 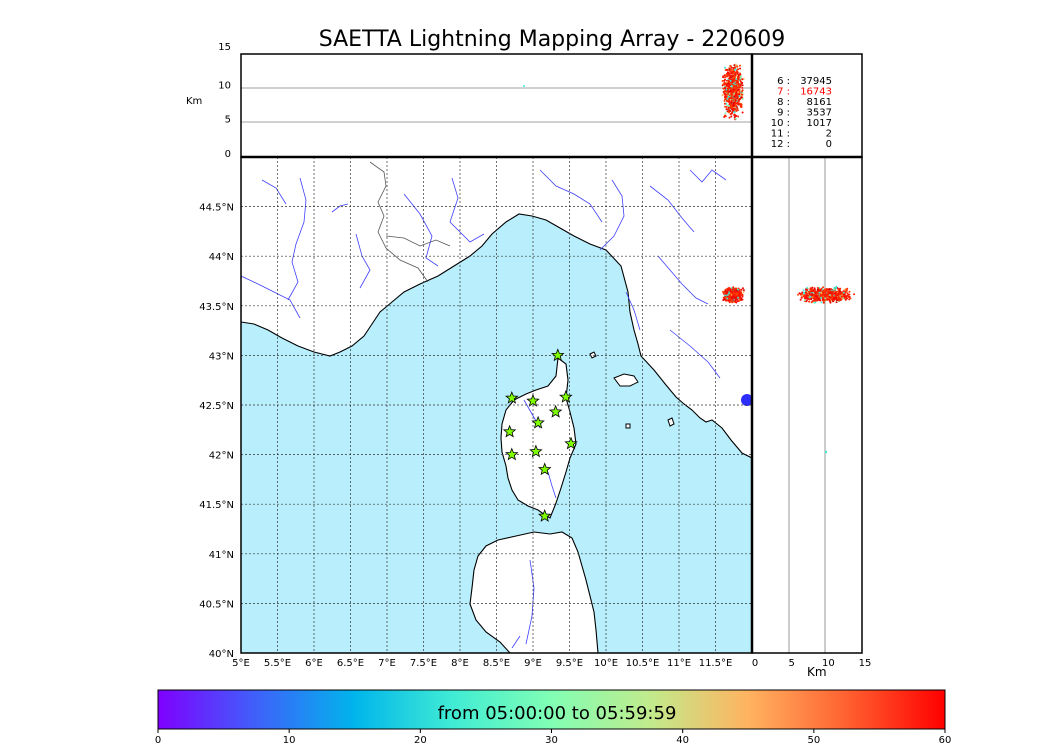 I want to click on latitude-tick-label: 42.5°N, so click(x=216, y=406).